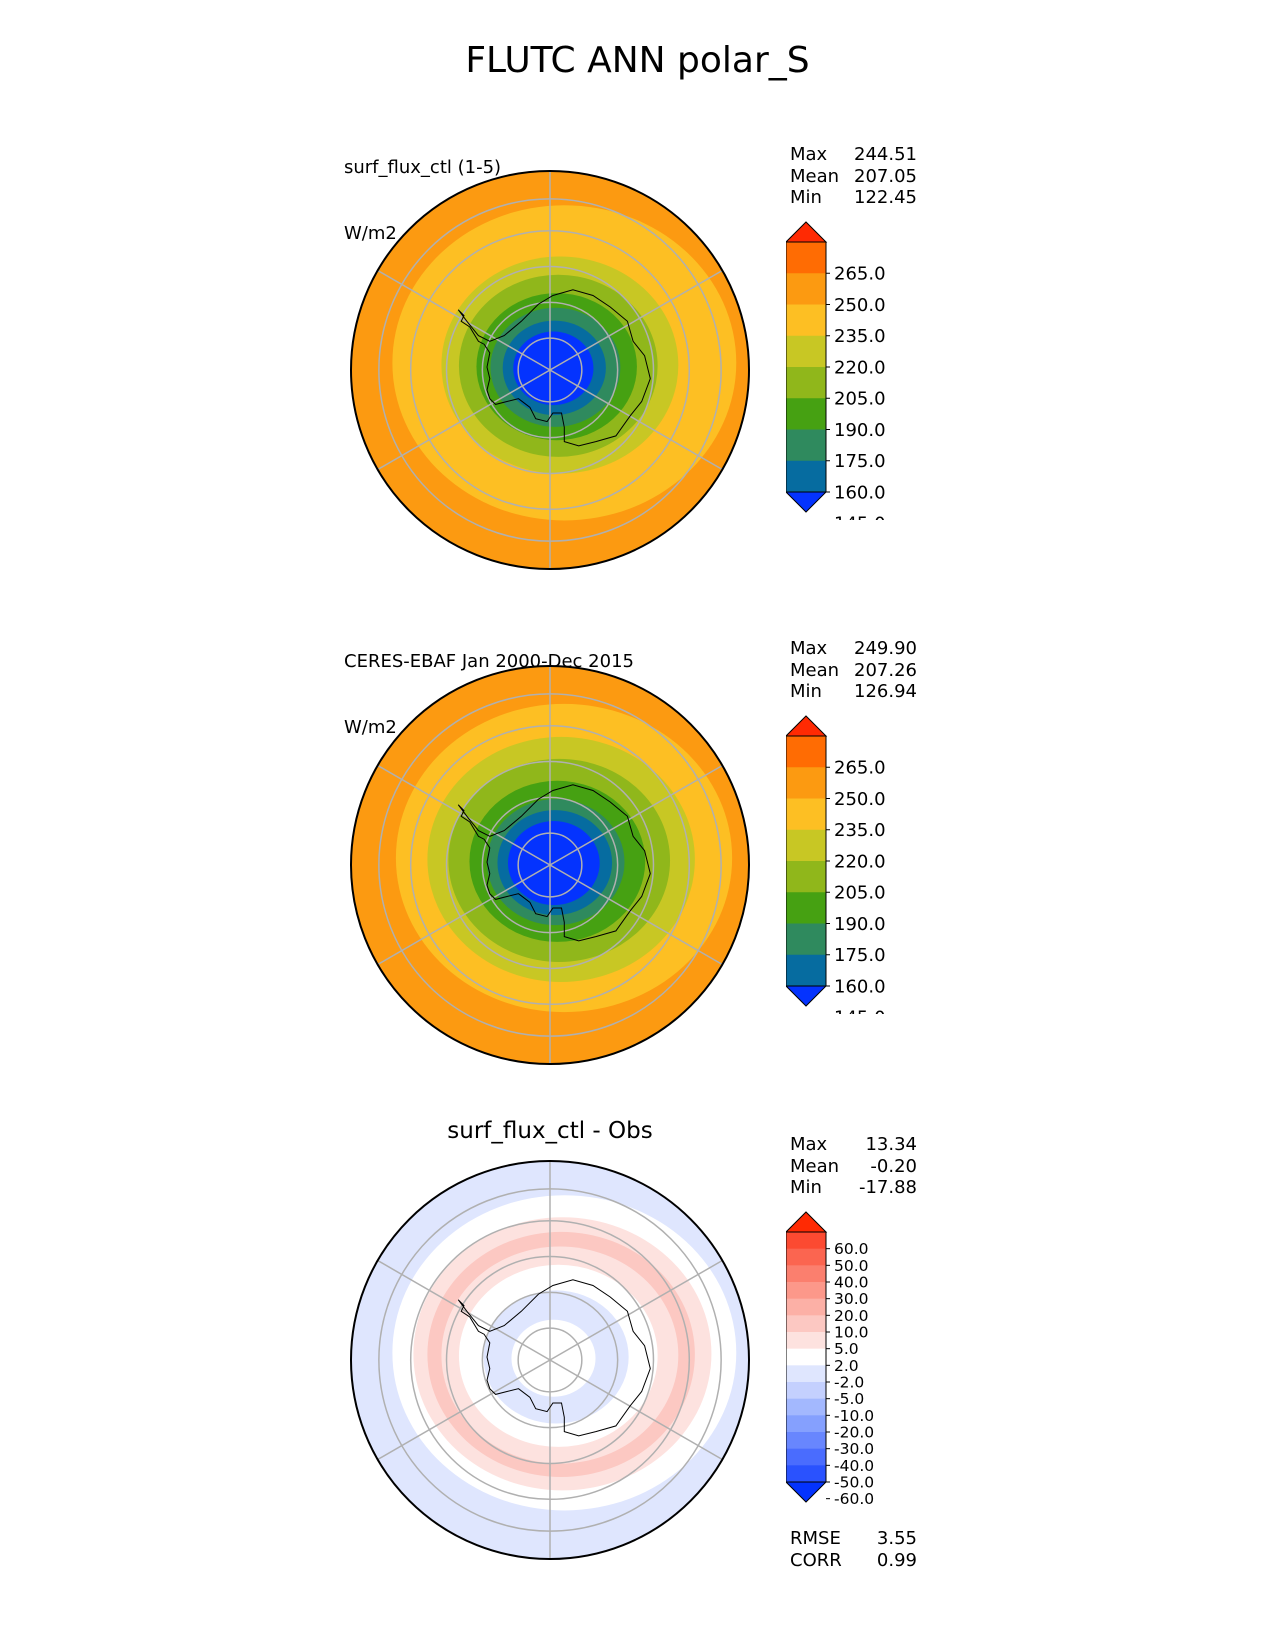 This screenshot has width=1275, height=1650. I want to click on panel-1-stats: Max 244.51 Mean 207.05 Min 122.45, so click(853, 176).